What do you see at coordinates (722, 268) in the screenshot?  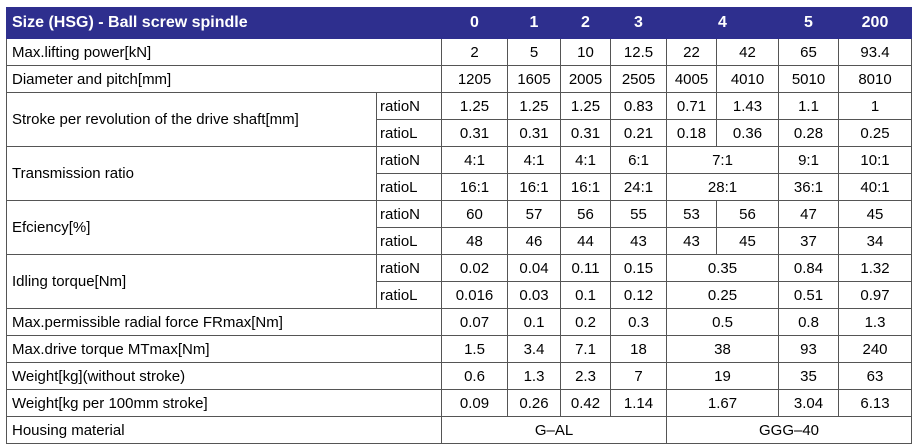 I see `cell: 0.35` at bounding box center [722, 268].